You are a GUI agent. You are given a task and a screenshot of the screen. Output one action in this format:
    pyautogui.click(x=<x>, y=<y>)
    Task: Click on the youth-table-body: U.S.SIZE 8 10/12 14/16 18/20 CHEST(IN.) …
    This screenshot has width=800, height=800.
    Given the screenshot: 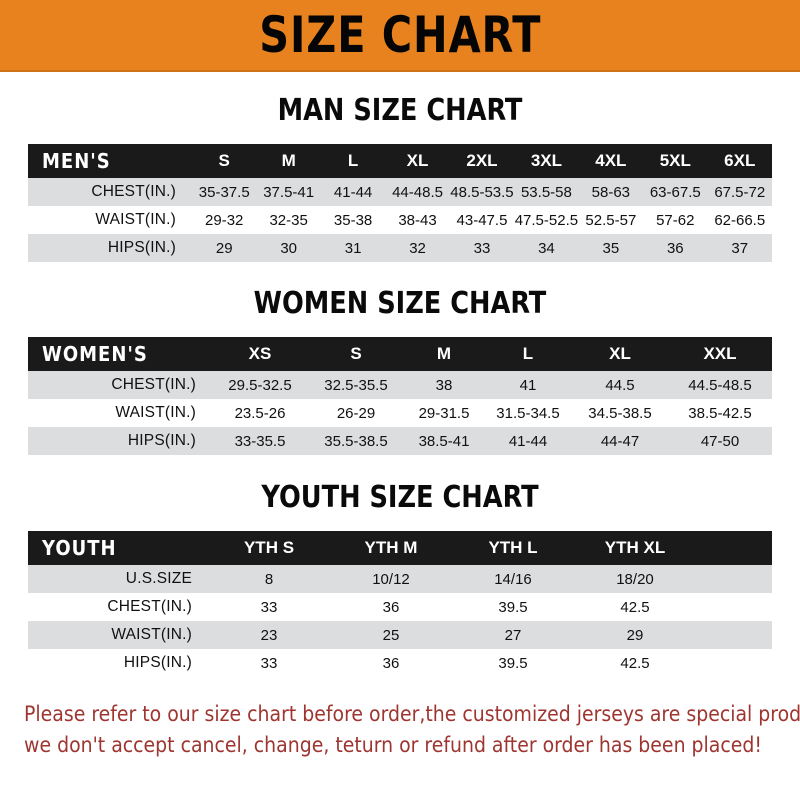 What is the action you would take?
    pyautogui.click(x=400, y=621)
    